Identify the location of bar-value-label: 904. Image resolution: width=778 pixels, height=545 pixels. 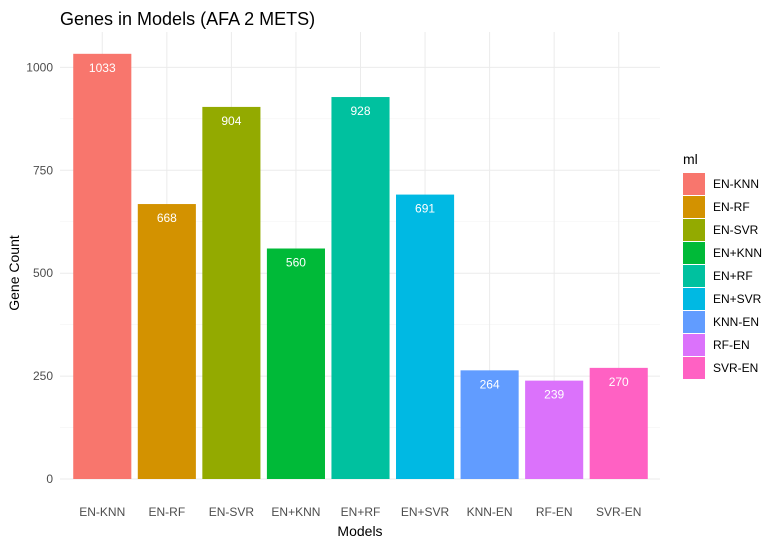
(231, 121).